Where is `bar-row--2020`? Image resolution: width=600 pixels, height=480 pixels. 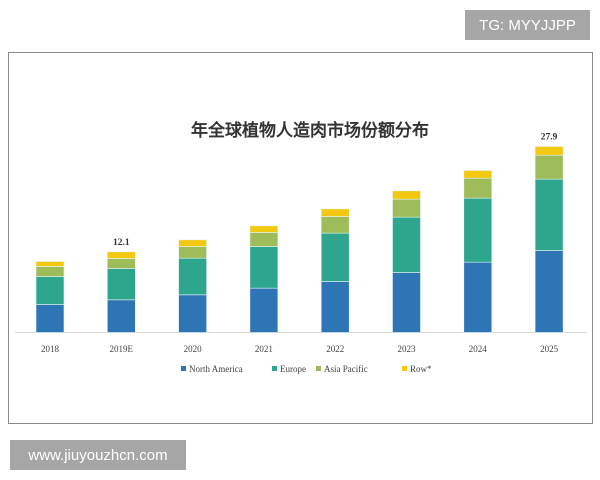
bar-row--2020 is located at coordinates (192, 243).